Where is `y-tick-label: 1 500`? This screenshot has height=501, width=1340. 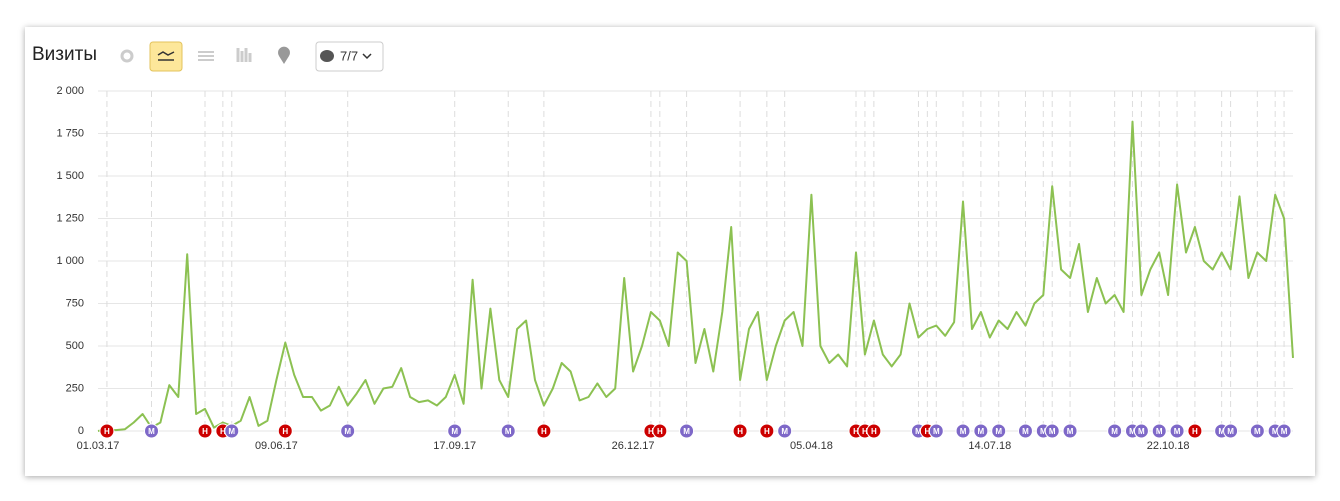 y-tick-label: 1 500 is located at coordinates (70, 176).